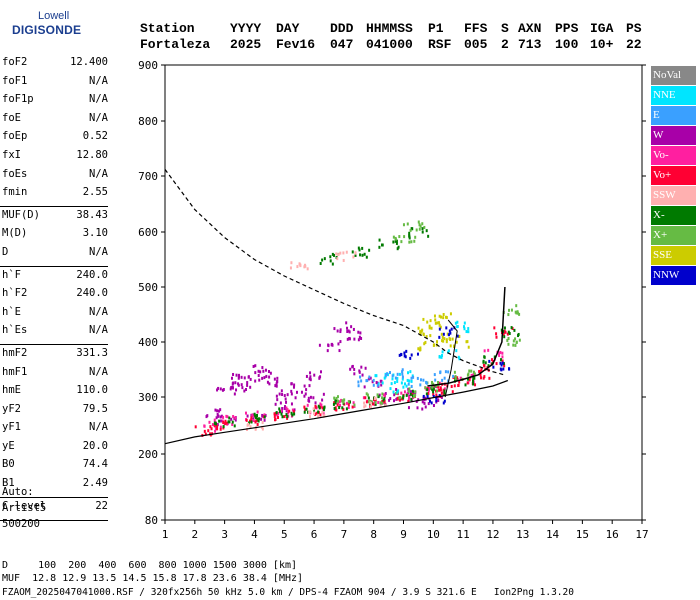 The image size is (700, 600). Describe the element at coordinates (373, 534) in the screenshot. I see `x-tick-label: 8` at that location.